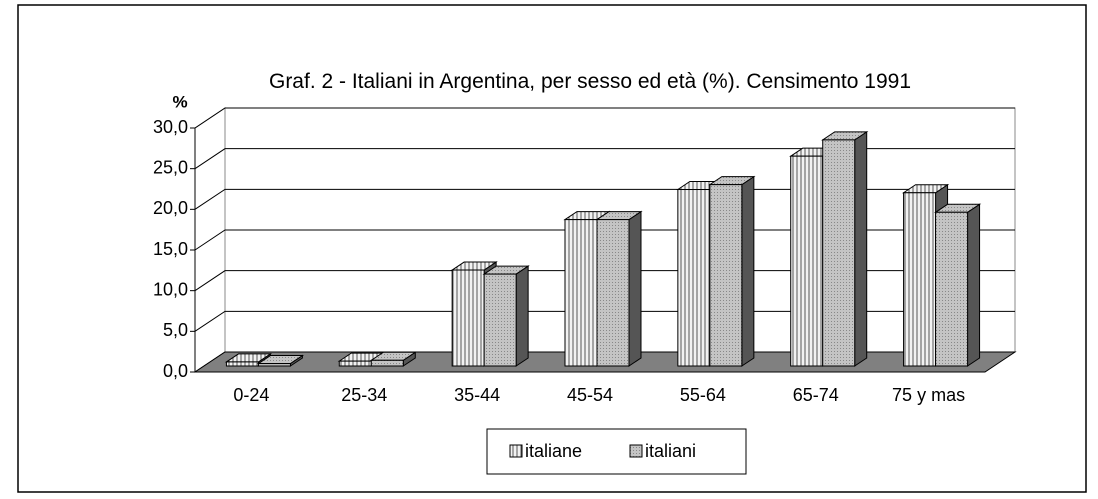  I want to click on x-tick-label: 25-34, so click(364, 395).